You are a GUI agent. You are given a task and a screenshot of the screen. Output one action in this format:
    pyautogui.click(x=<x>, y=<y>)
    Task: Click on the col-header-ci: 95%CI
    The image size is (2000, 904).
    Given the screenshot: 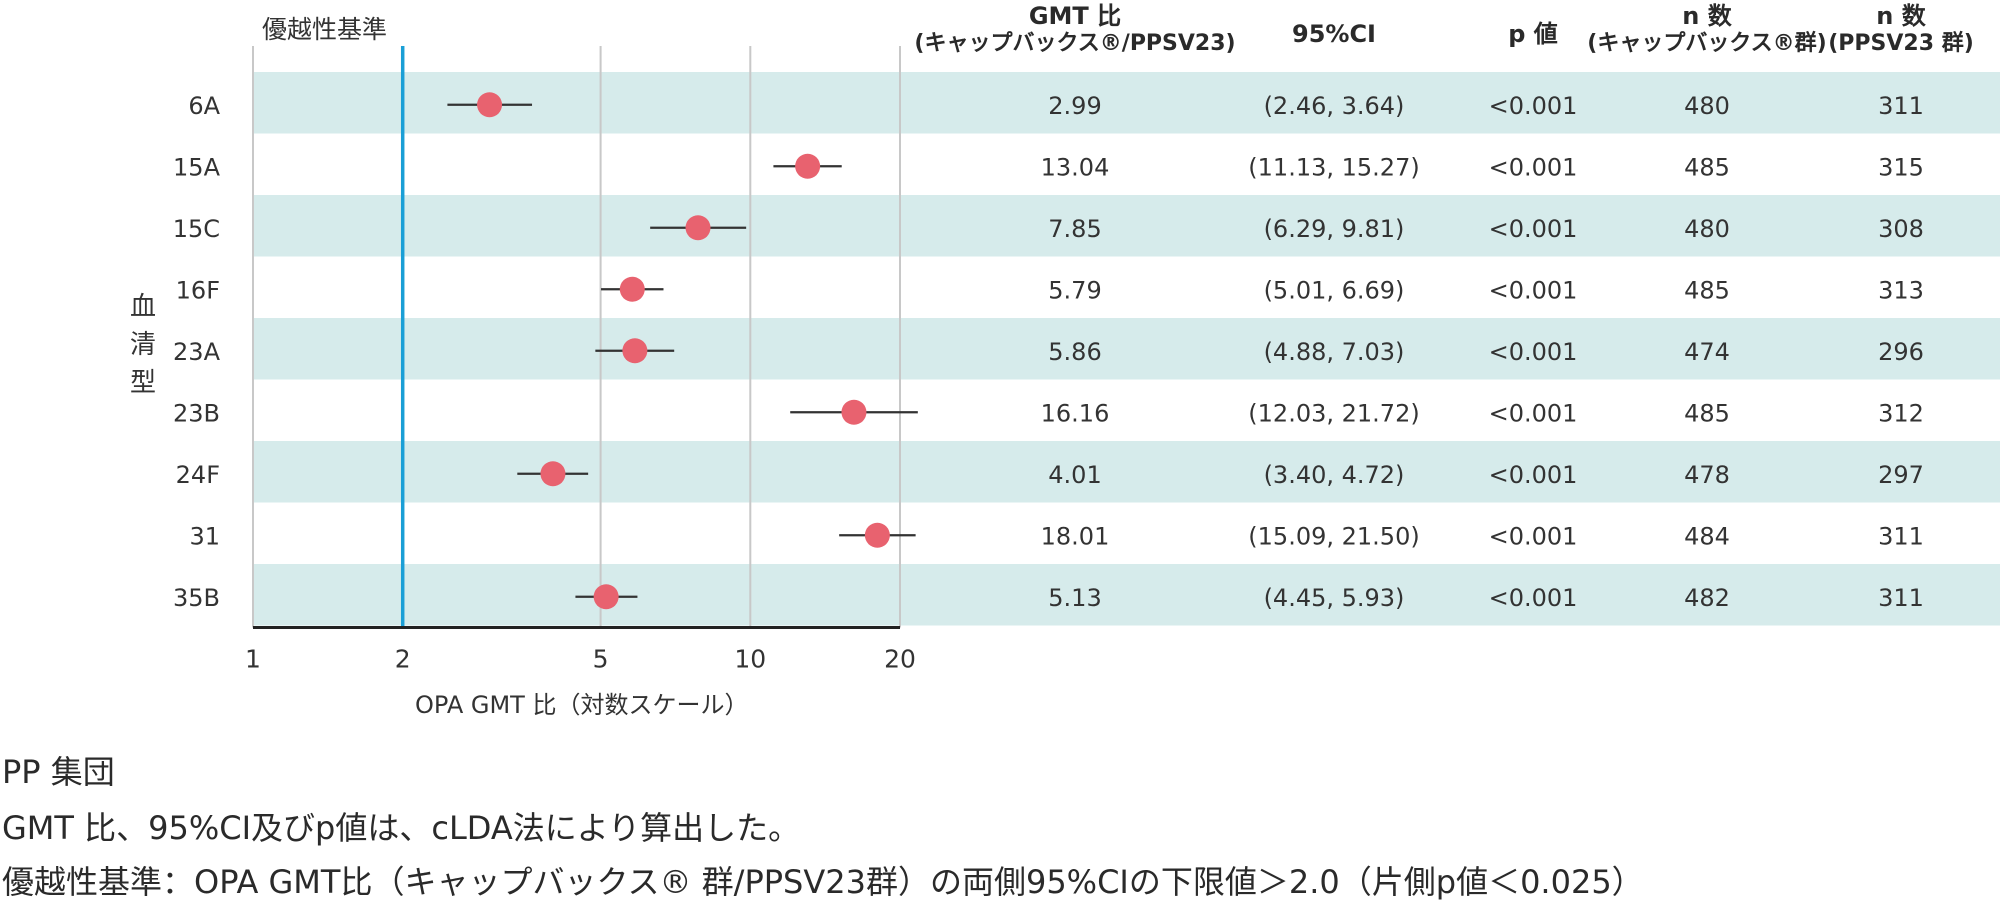 What is the action you would take?
    pyautogui.click(x=1334, y=34)
    